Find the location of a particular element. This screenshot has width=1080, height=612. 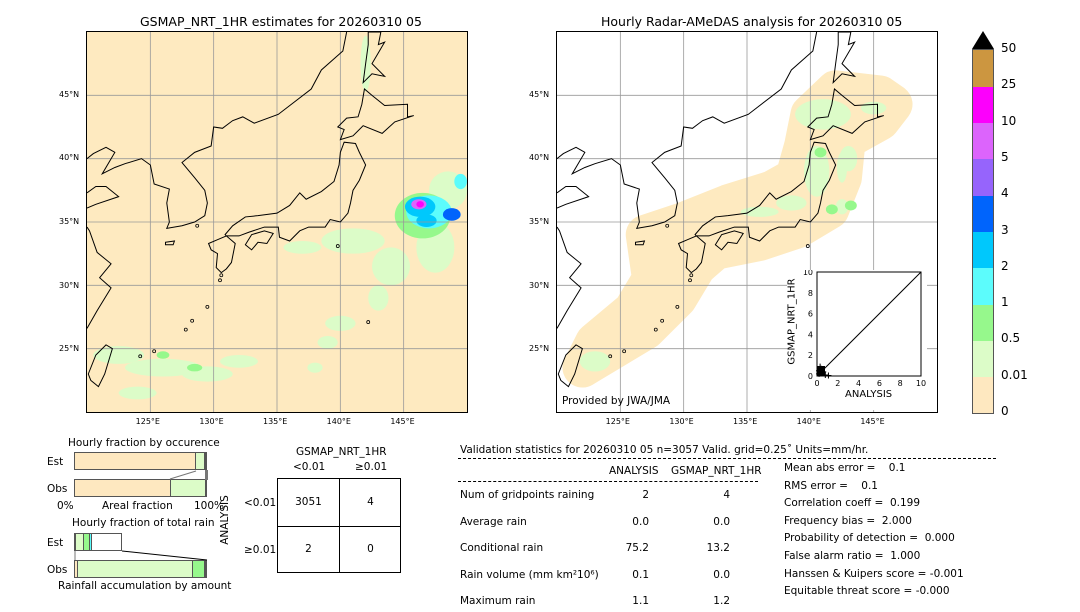

occurrence-connector is located at coordinates (188, 475).